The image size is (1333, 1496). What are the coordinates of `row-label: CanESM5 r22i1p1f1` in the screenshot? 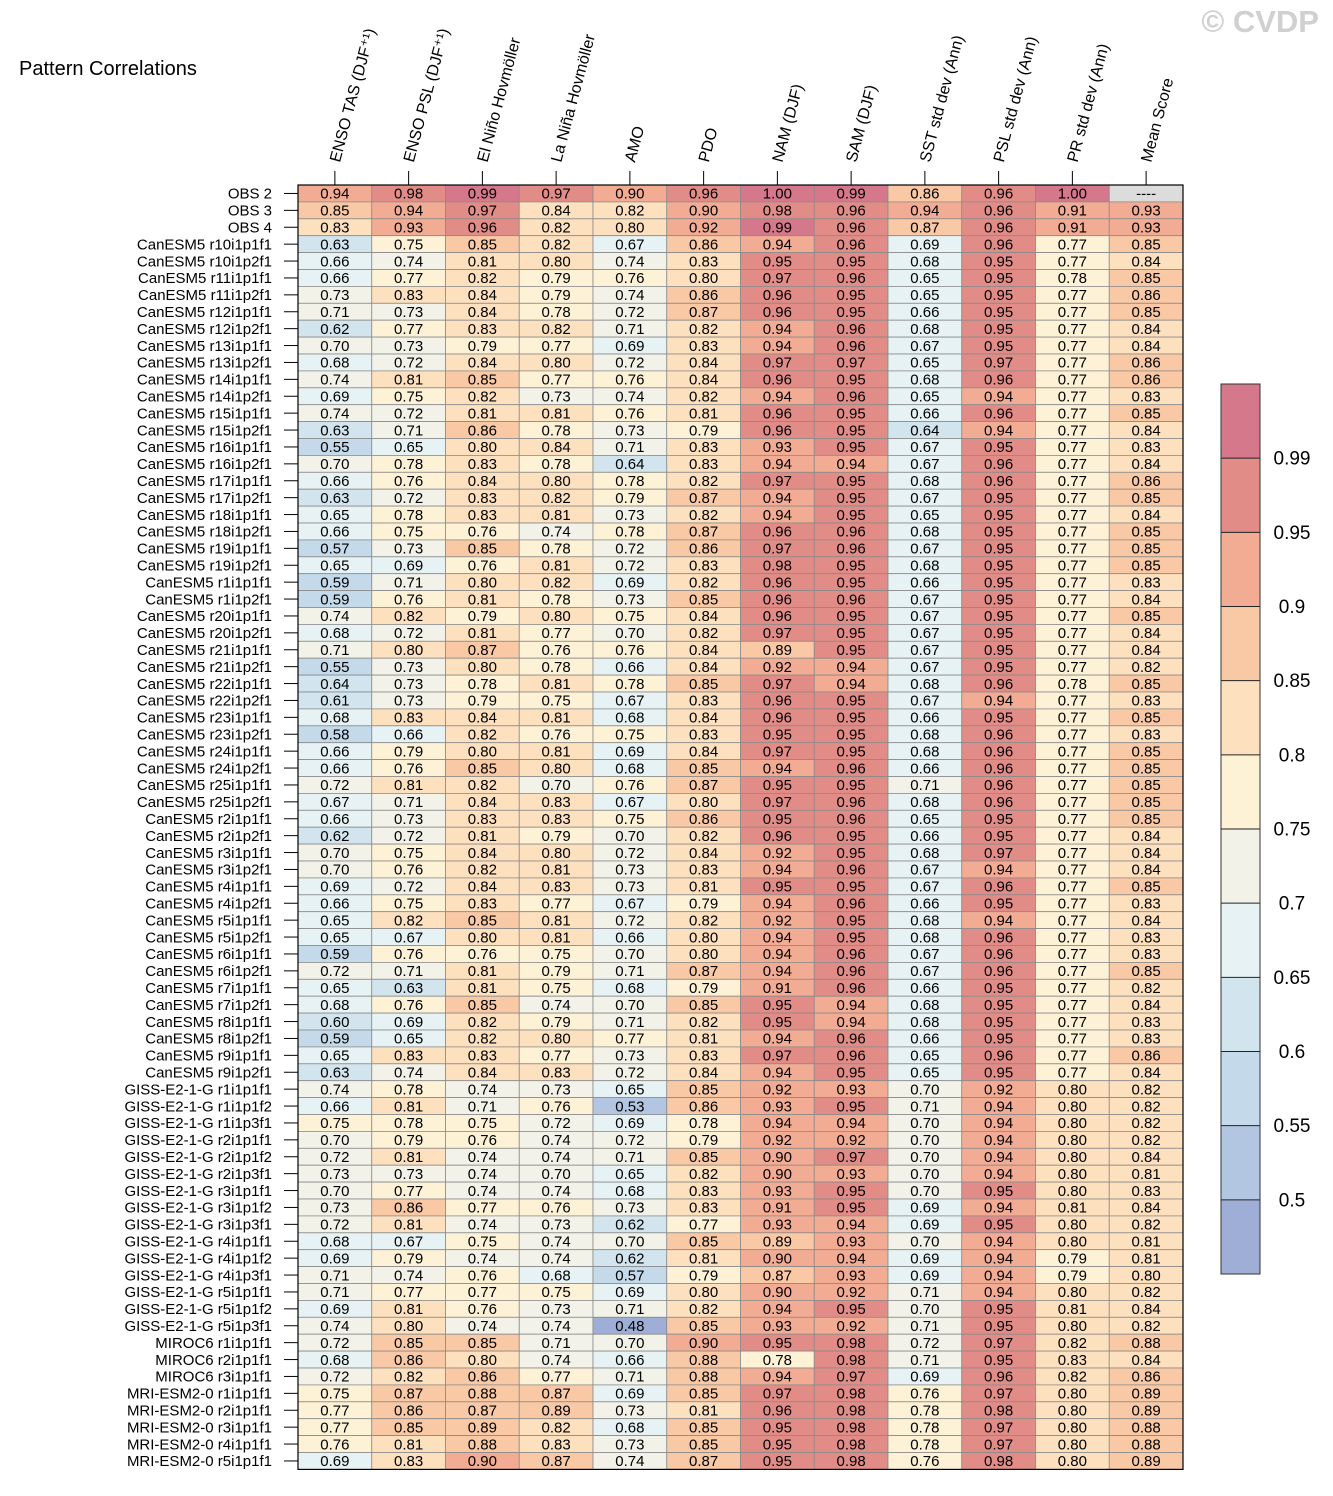 It's located at (204, 684).